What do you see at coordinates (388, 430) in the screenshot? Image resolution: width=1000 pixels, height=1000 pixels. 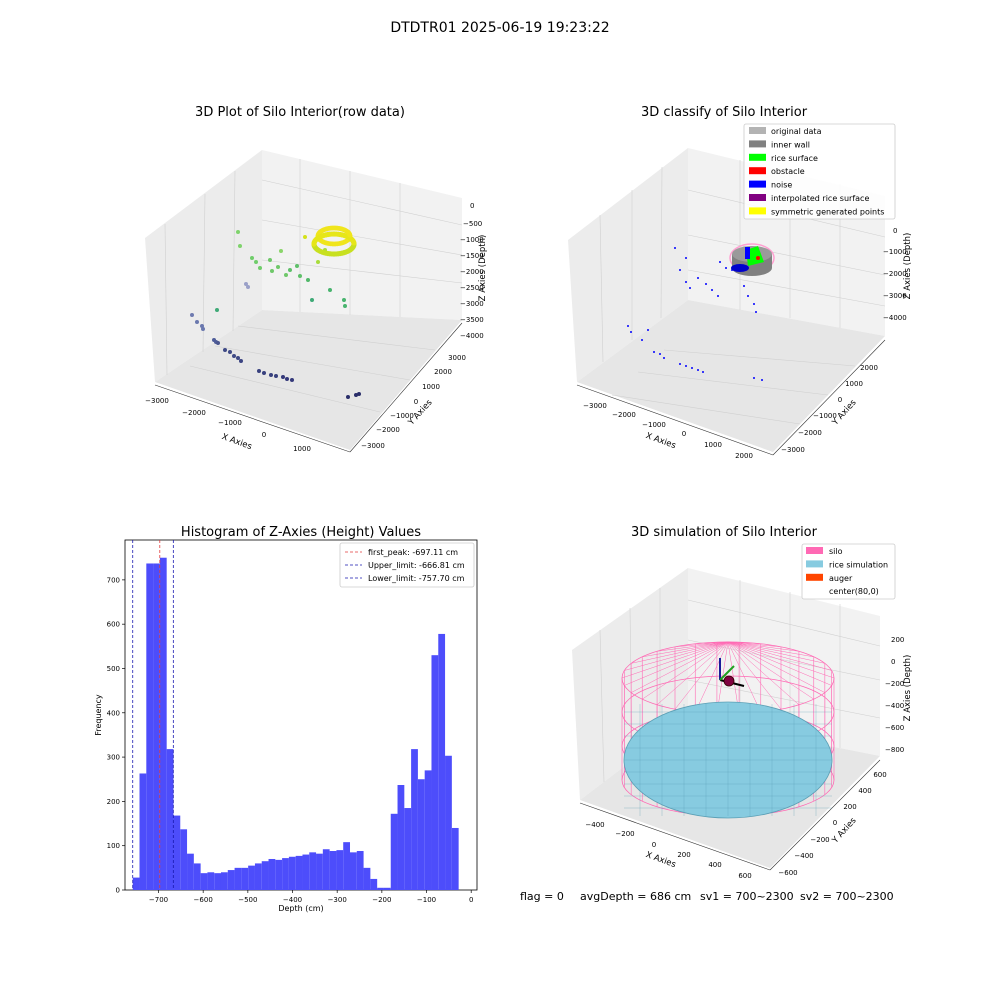 I see `y-tick: −2000` at bounding box center [388, 430].